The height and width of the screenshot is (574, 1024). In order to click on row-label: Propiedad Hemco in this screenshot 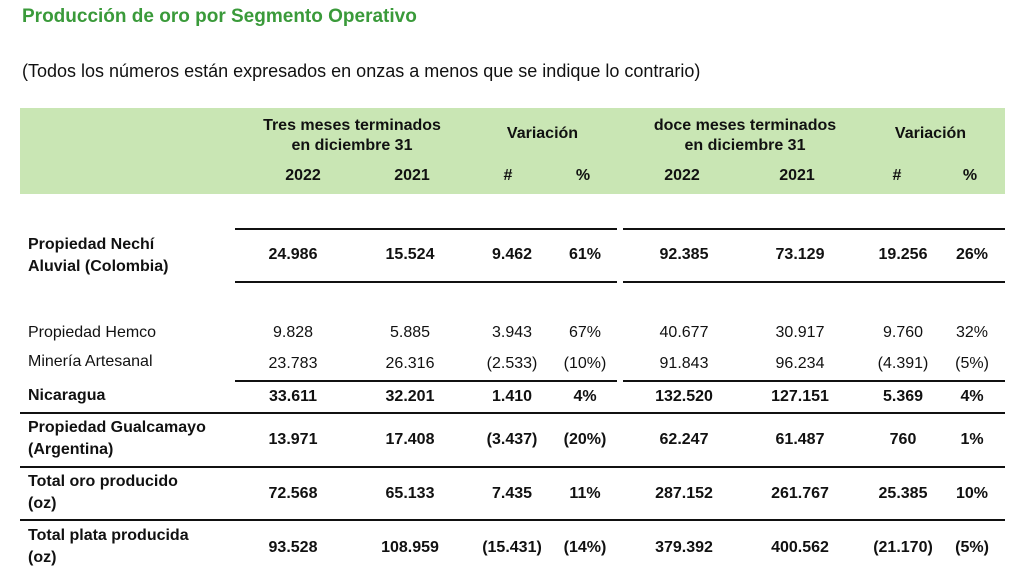, I will do `click(92, 333)`.